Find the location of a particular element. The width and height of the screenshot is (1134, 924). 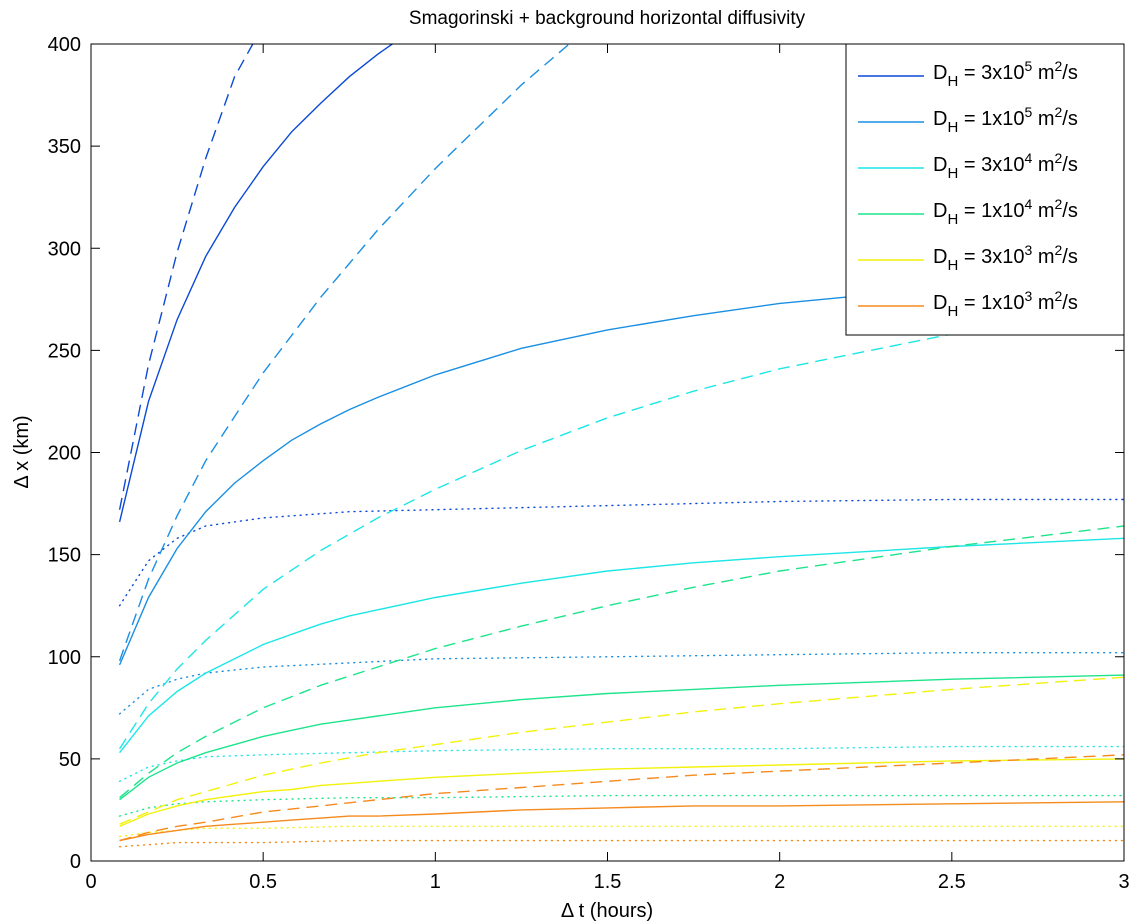

series-line-14-dashed is located at coordinates (621, 750).